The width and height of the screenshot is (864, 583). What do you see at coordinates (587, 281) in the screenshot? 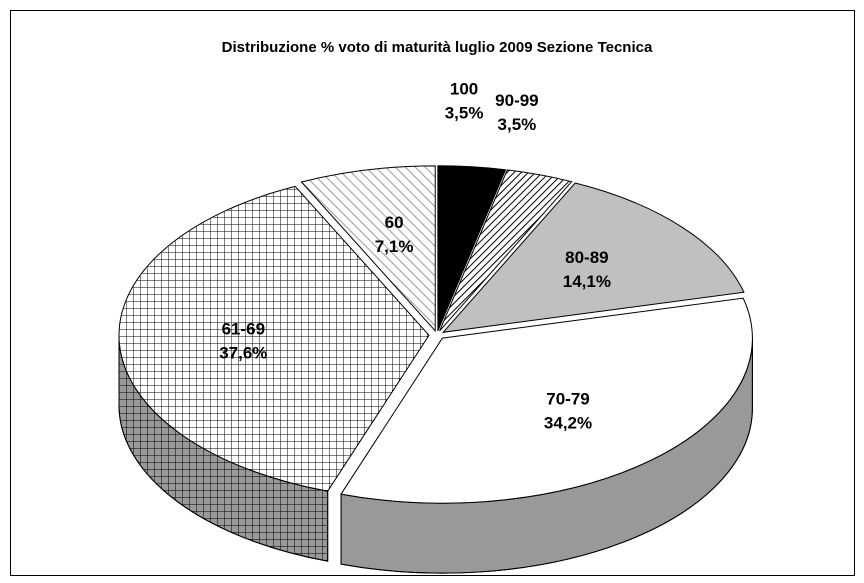
I see `slice-value-label: 14,1%` at bounding box center [587, 281].